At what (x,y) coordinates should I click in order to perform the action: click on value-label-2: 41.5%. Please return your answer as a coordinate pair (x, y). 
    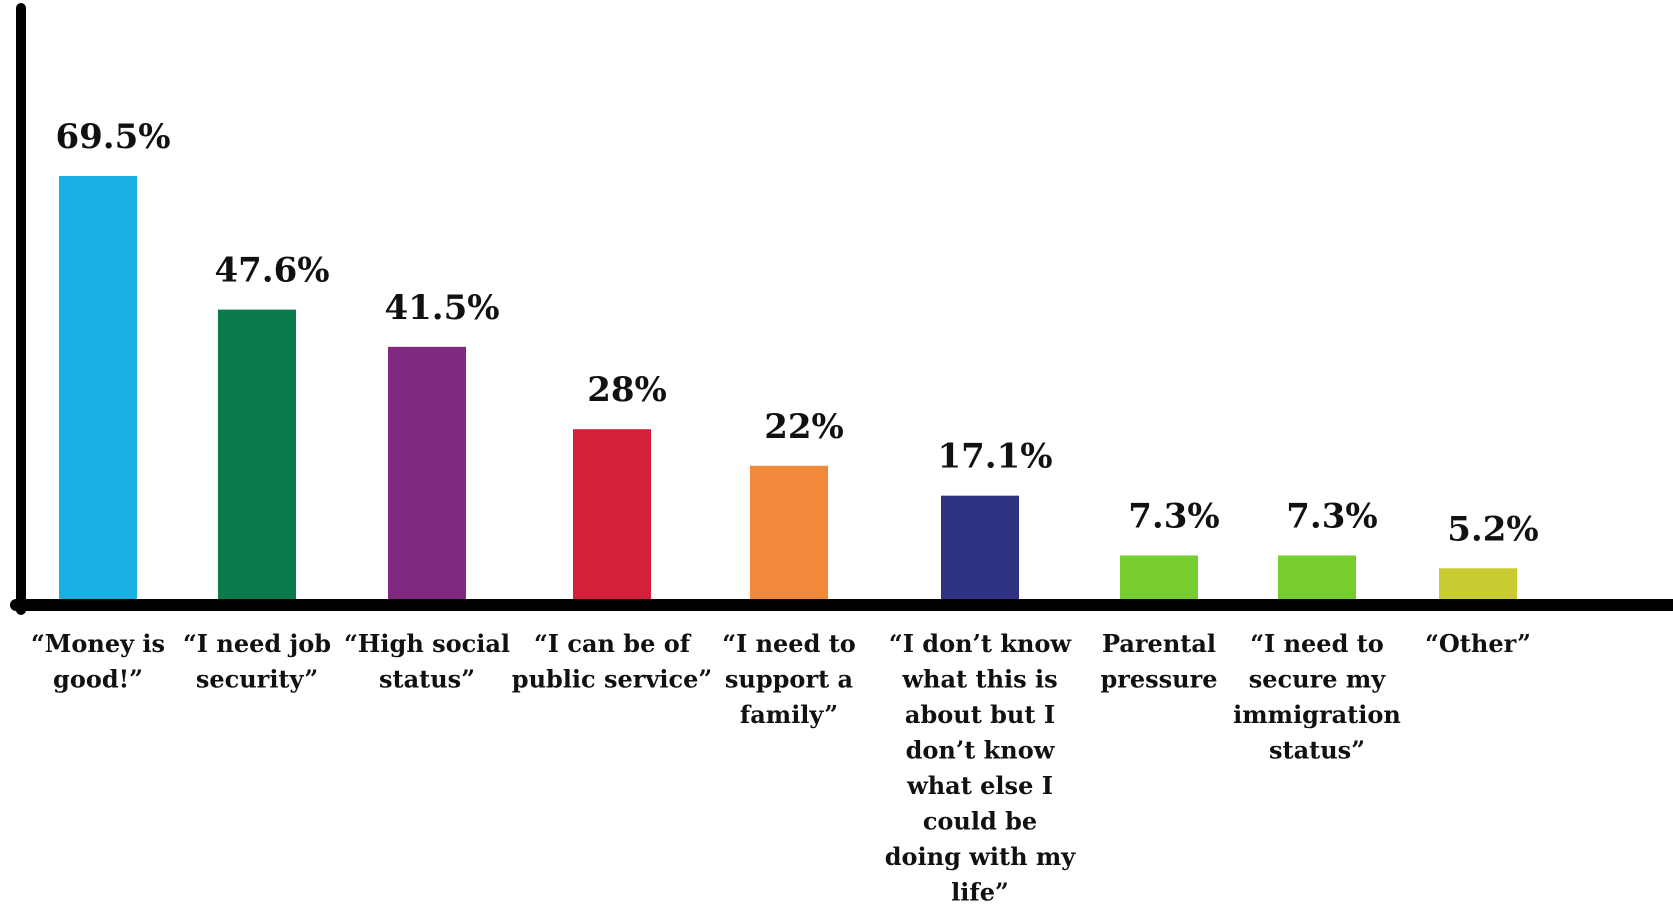
    Looking at the image, I should click on (441, 308).